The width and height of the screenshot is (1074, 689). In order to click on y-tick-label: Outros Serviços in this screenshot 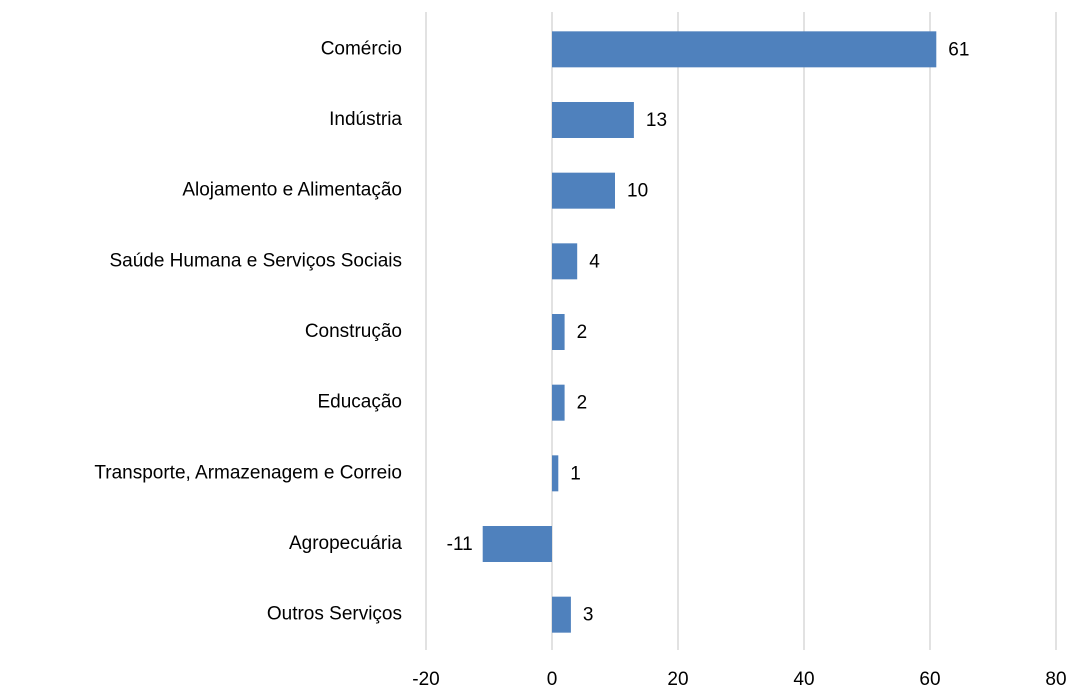, I will do `click(334, 614)`.